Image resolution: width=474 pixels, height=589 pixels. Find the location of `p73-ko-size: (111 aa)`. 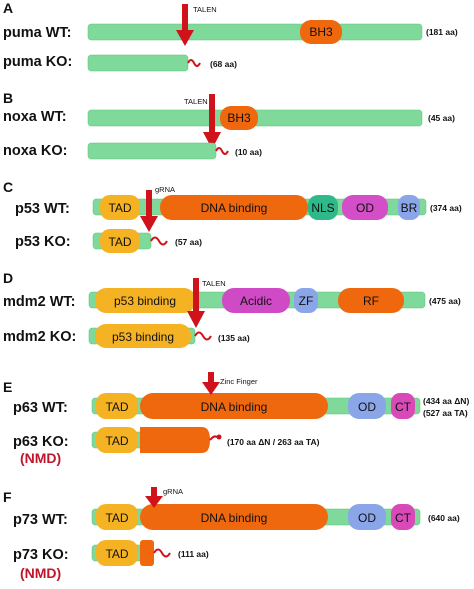

p73-ko-size: (111 aa) is located at coordinates (193, 554).